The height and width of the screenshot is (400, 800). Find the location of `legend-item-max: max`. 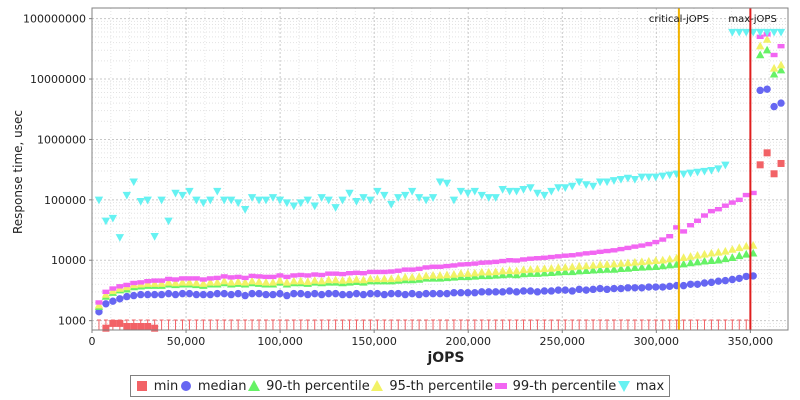

legend-item-max: max is located at coordinates (640, 386).